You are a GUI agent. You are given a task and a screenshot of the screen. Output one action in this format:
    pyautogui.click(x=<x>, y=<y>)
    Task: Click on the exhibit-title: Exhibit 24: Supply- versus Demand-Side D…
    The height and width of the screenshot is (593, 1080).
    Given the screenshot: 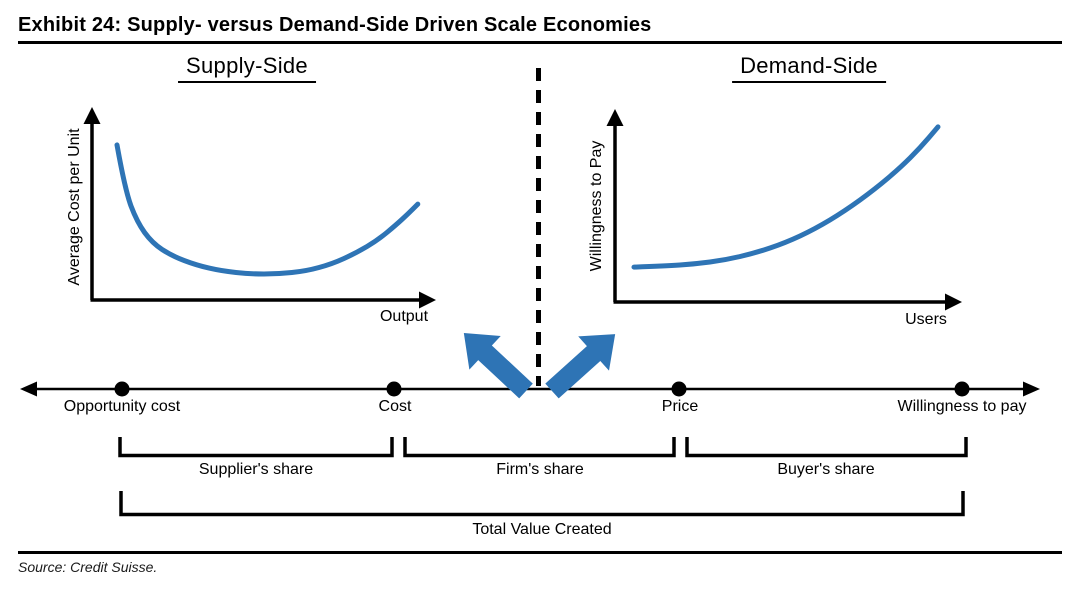 What is the action you would take?
    pyautogui.click(x=335, y=25)
    